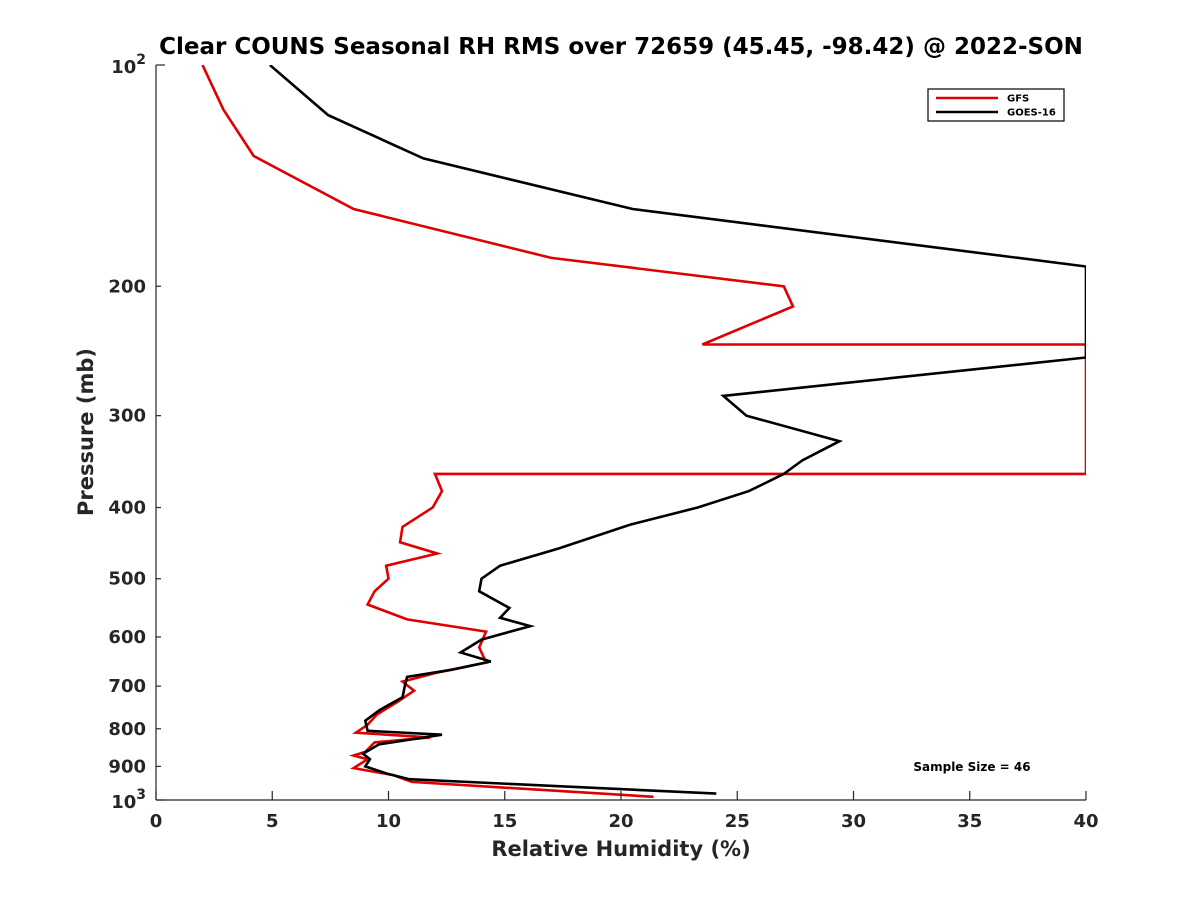  What do you see at coordinates (272, 821) in the screenshot?
I see `x-tick-label: 5` at bounding box center [272, 821].